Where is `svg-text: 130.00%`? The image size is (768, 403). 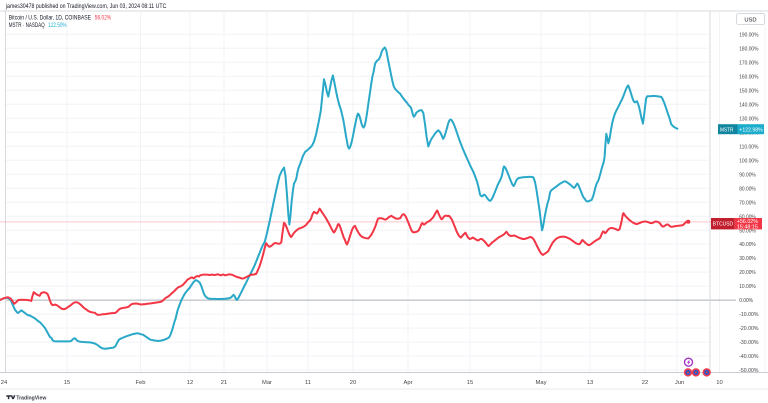
svg-text: 130.00% is located at coordinates (748, 119).